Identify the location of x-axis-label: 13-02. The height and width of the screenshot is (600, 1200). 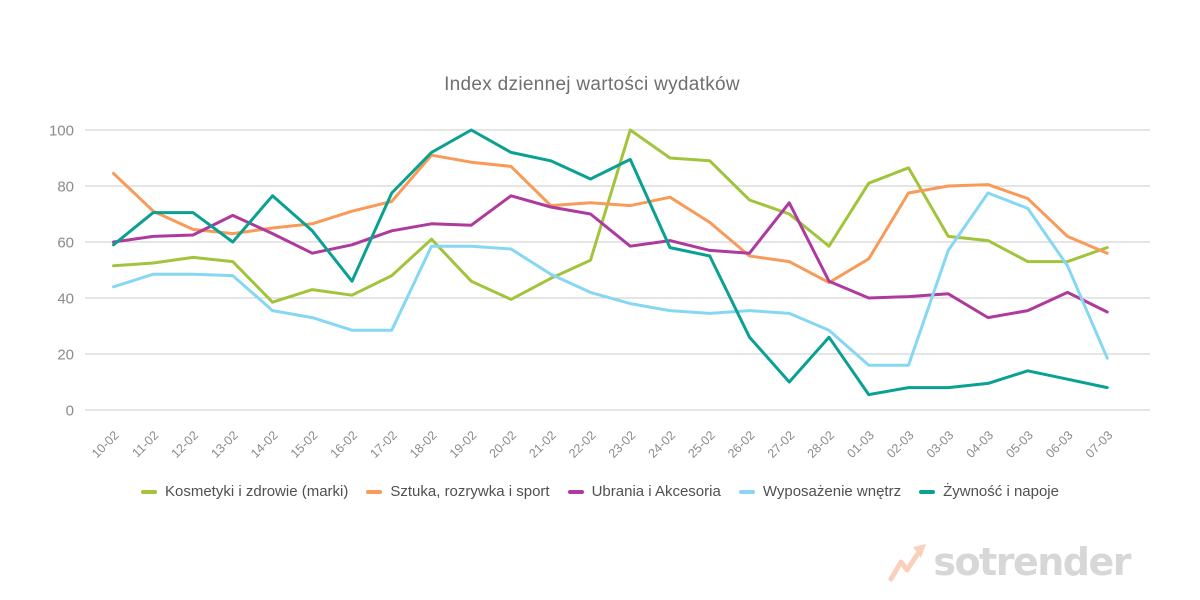
(224, 444).